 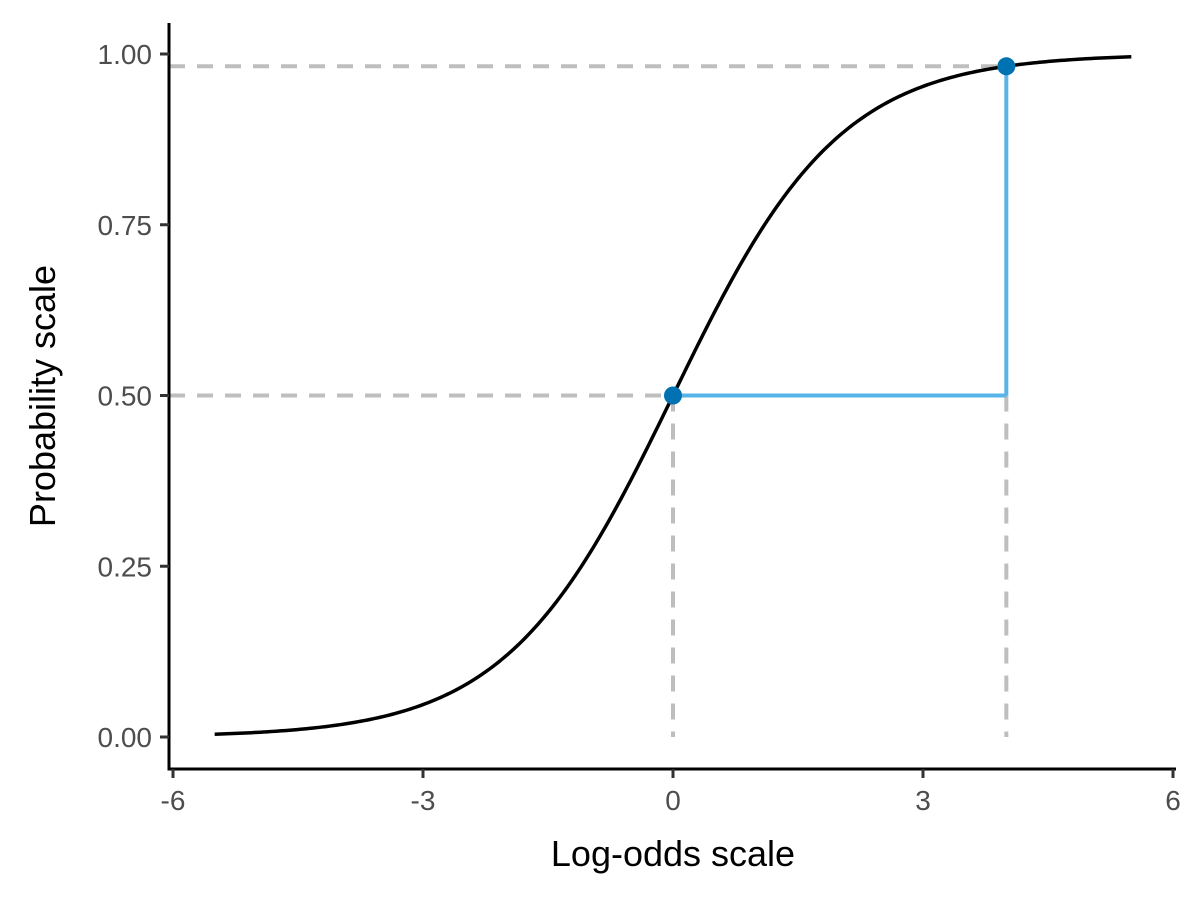 What do you see at coordinates (423, 800) in the screenshot?
I see `x-tick-label-1: -3` at bounding box center [423, 800].